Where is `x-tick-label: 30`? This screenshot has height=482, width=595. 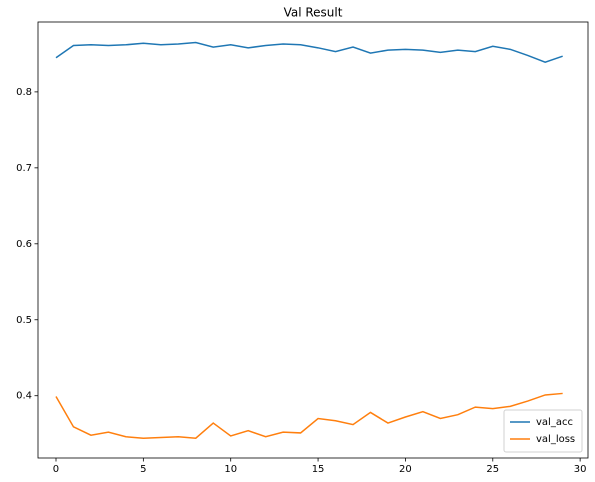 x-tick-label: 30 is located at coordinates (580, 469).